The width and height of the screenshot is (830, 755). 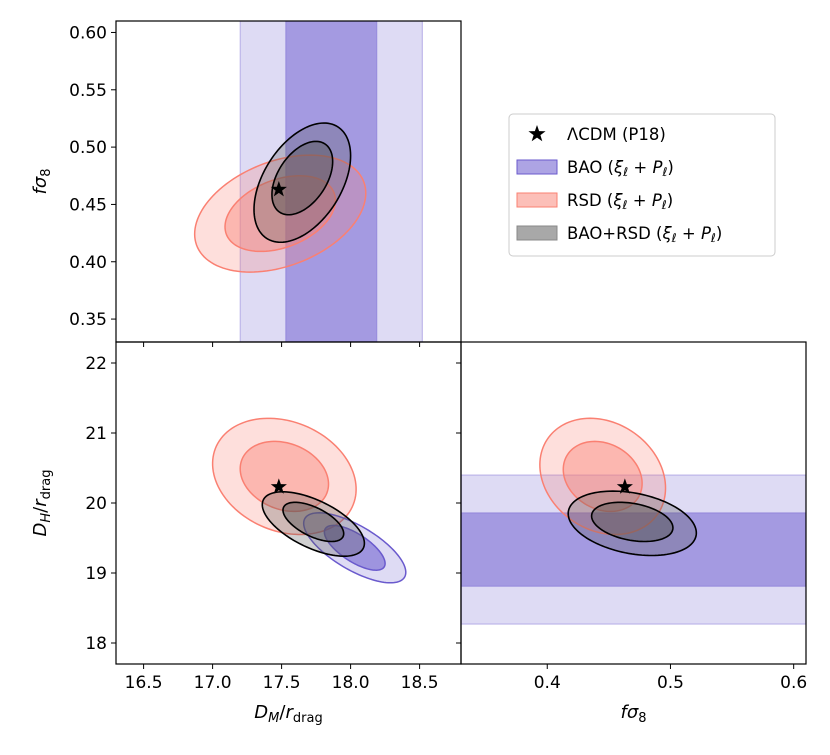 What do you see at coordinates (420, 683) in the screenshot?
I see `x-tick-label: 18.5` at bounding box center [420, 683].